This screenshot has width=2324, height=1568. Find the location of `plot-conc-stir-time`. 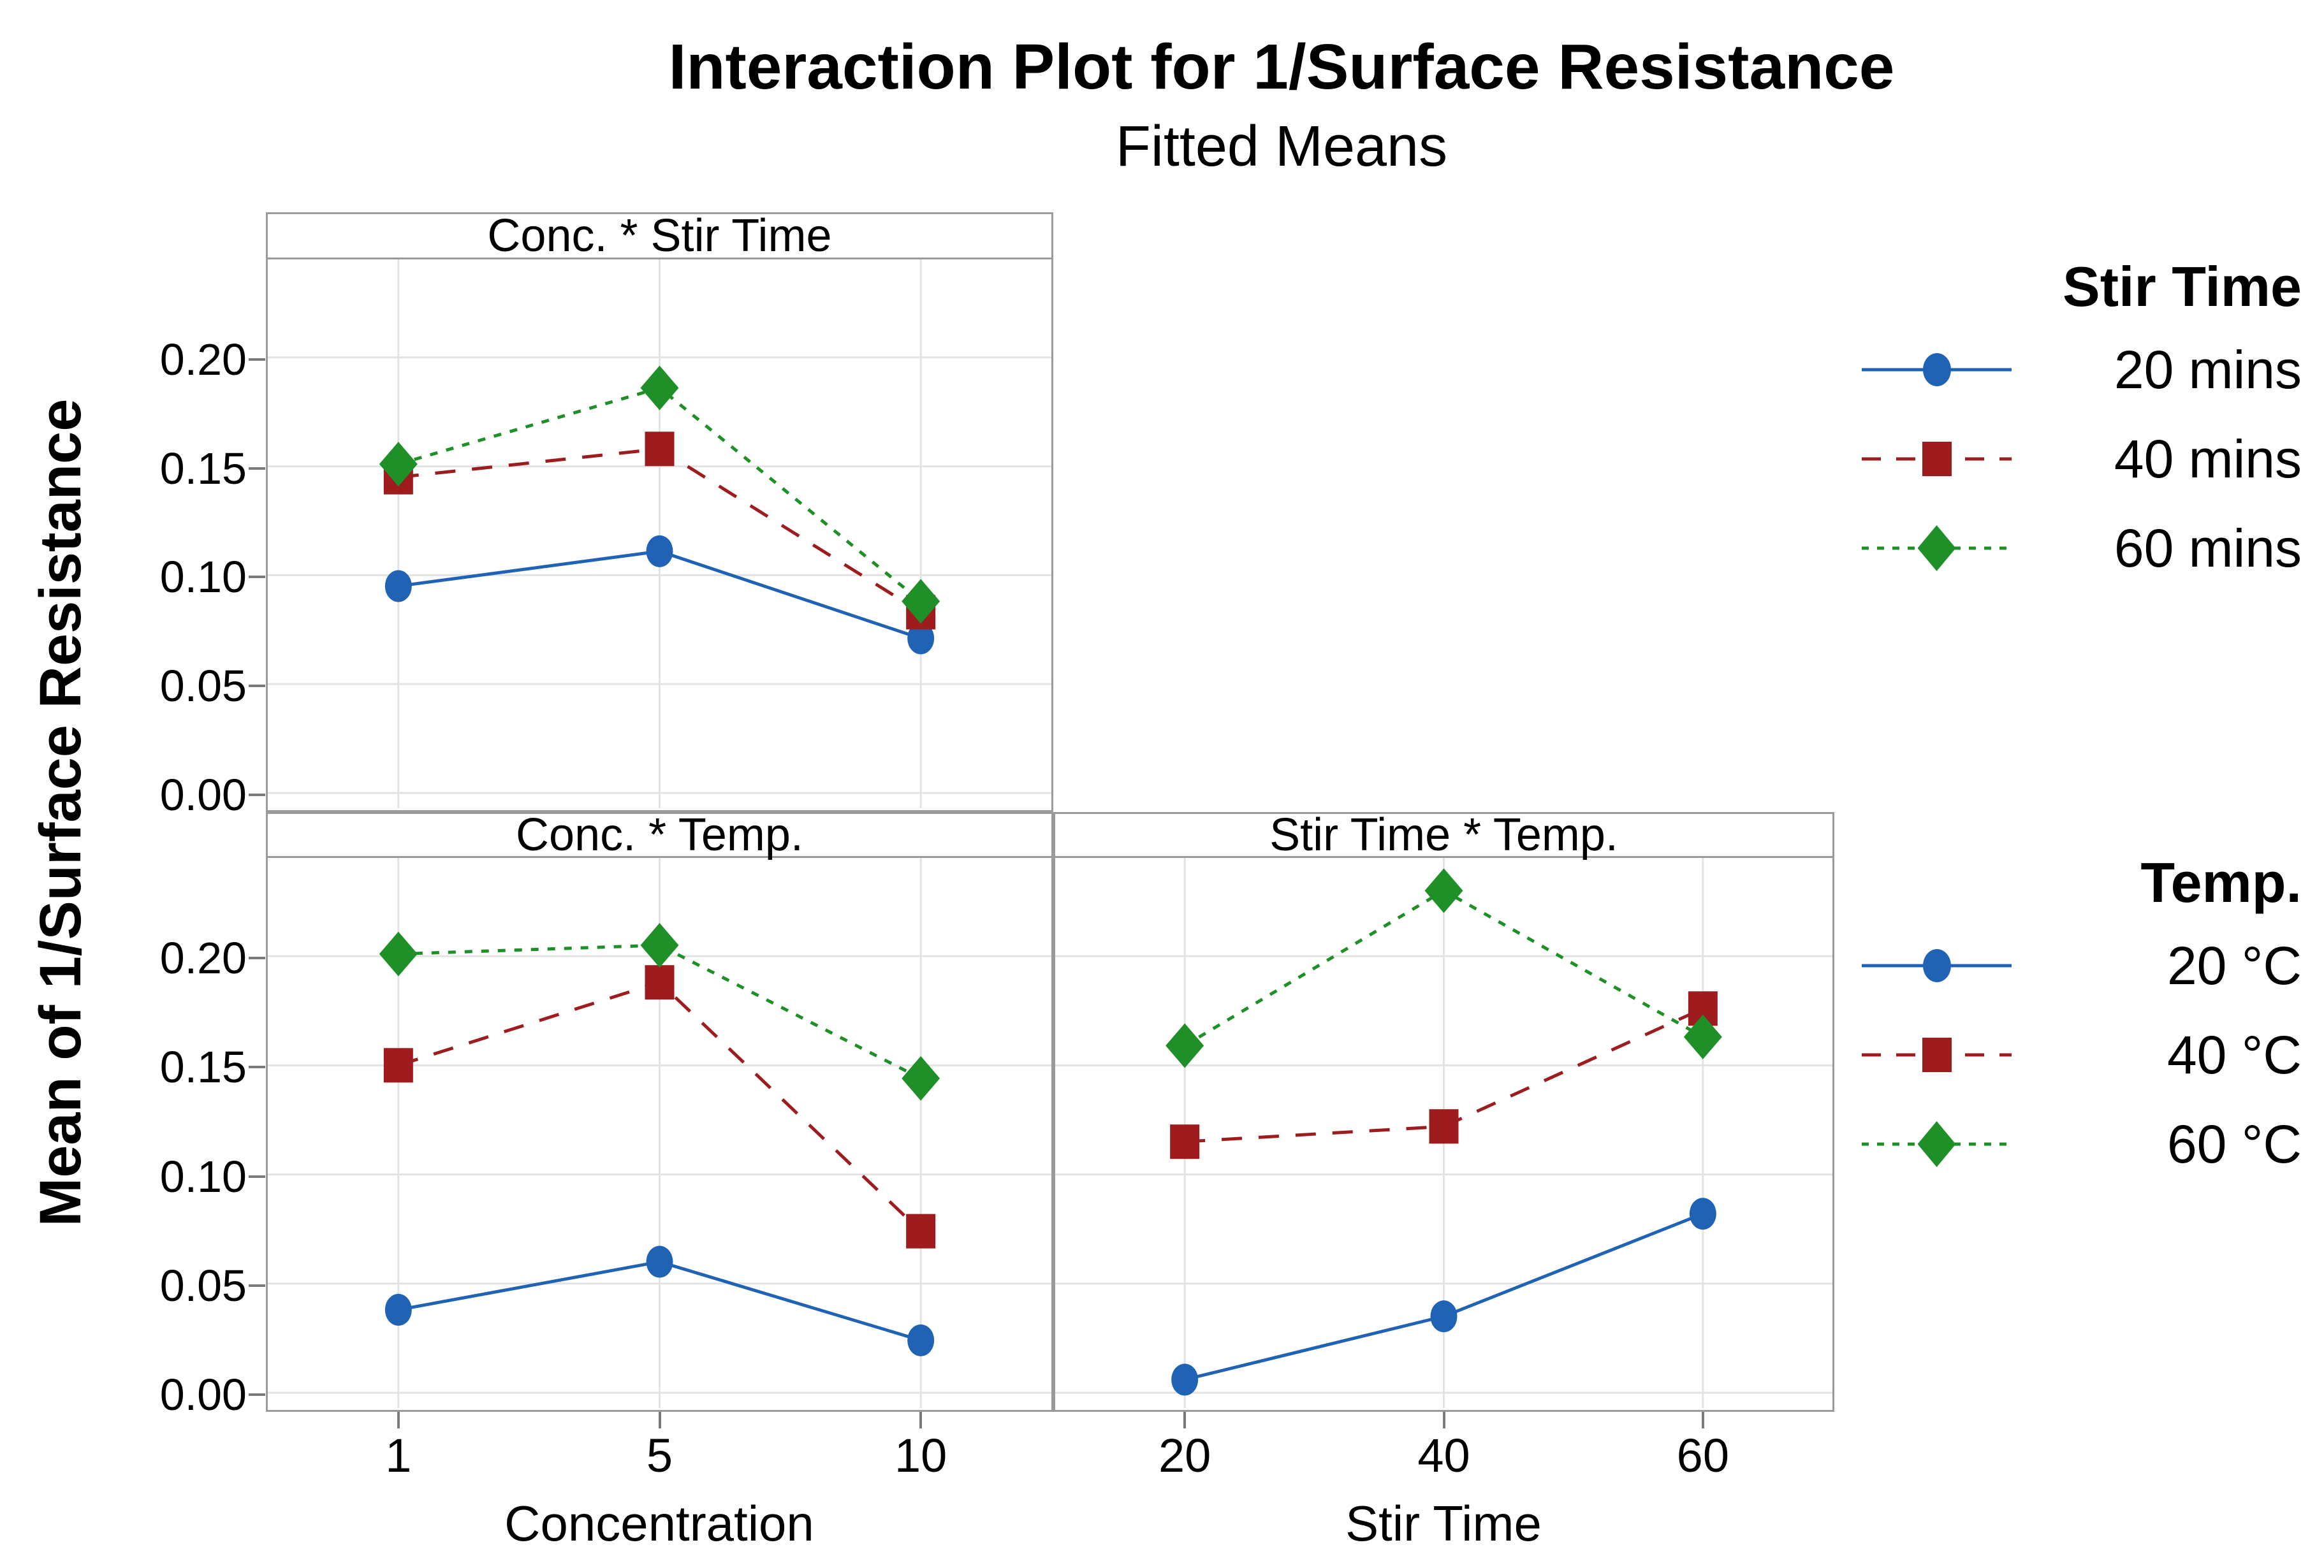

plot-conc-stir-time is located at coordinates (659, 534).